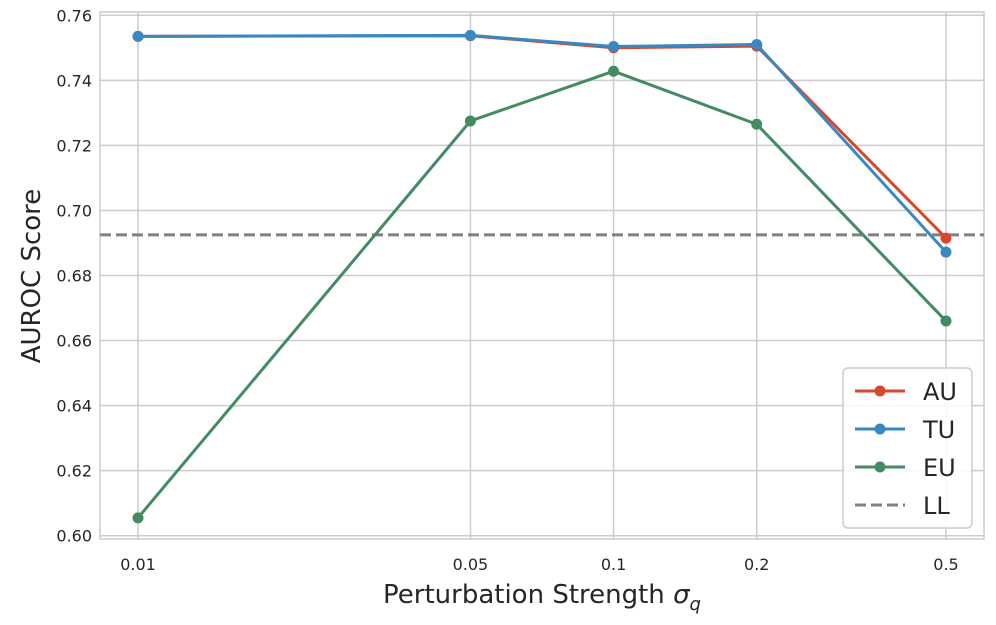  I want to click on x-tick-label: 0.05, so click(471, 564).